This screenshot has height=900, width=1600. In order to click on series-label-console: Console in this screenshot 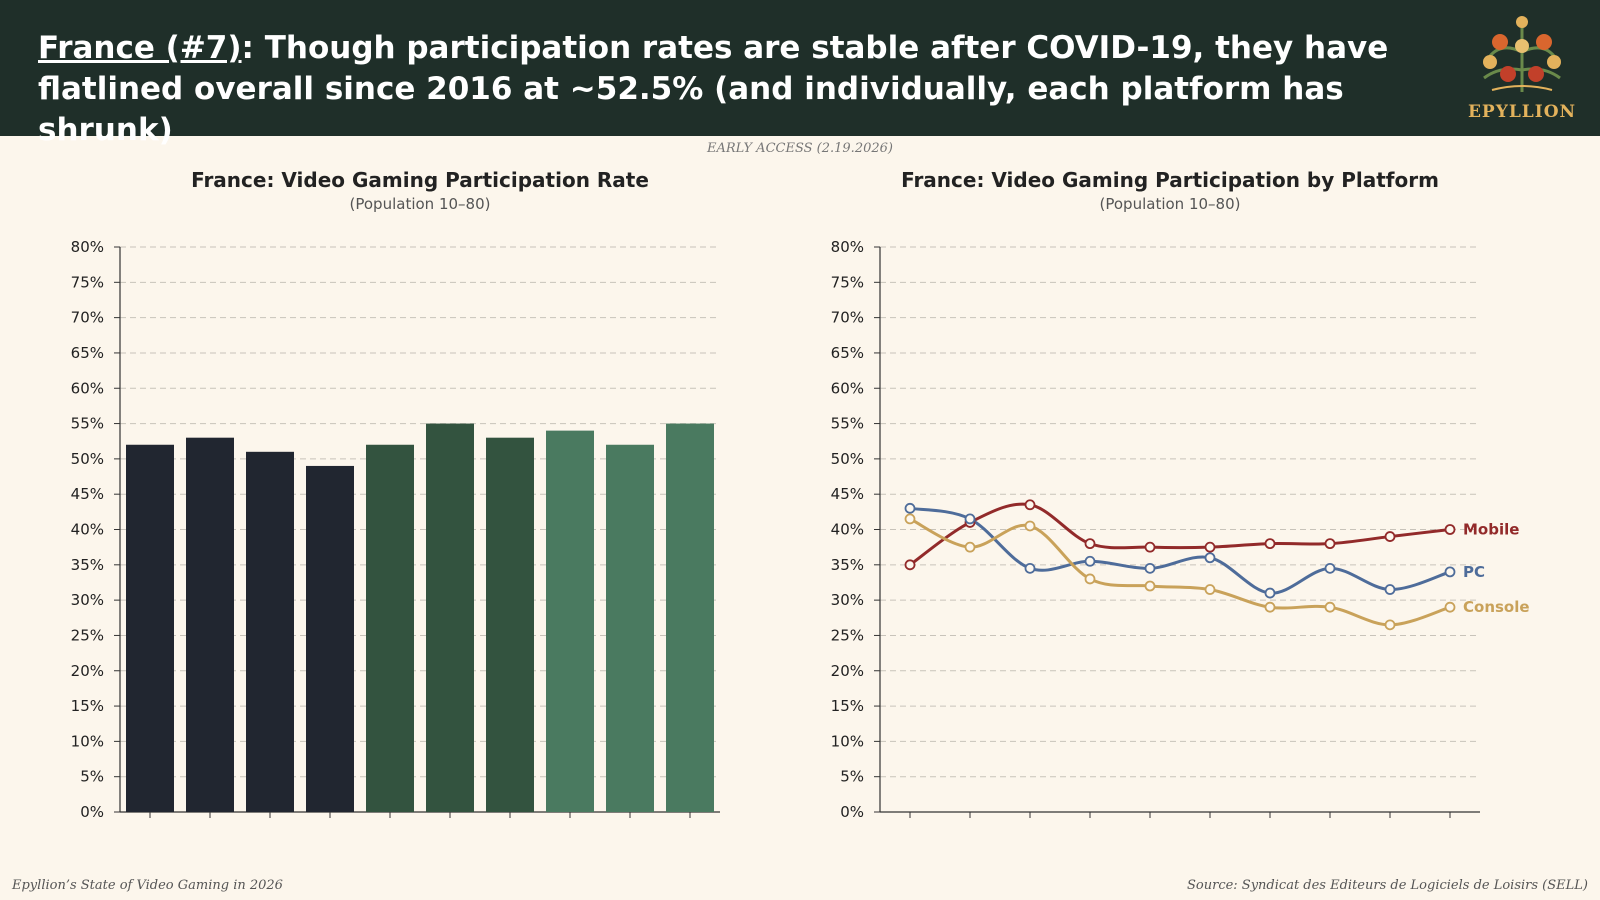, I will do `click(1496, 607)`.